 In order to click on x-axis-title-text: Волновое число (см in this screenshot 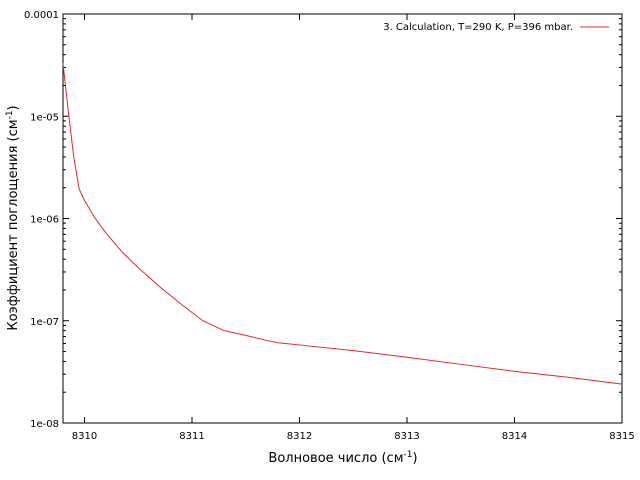, I will do `click(335, 458)`.